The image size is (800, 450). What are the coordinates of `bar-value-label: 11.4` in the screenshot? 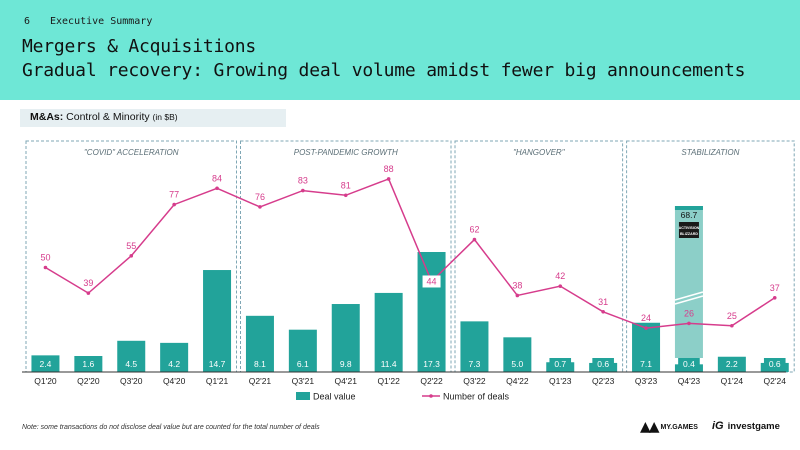 It's located at (389, 364).